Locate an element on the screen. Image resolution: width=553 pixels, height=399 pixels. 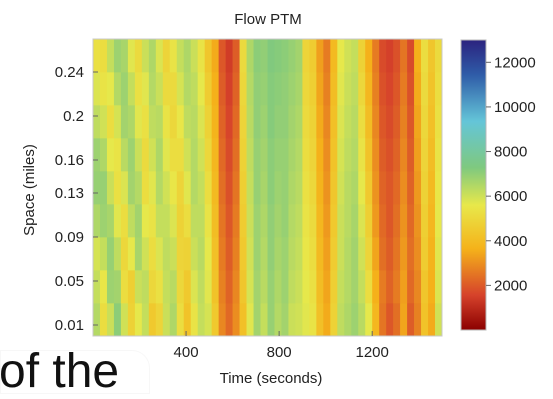
x-ticks: 400 800 1200 is located at coordinates (281, 346).